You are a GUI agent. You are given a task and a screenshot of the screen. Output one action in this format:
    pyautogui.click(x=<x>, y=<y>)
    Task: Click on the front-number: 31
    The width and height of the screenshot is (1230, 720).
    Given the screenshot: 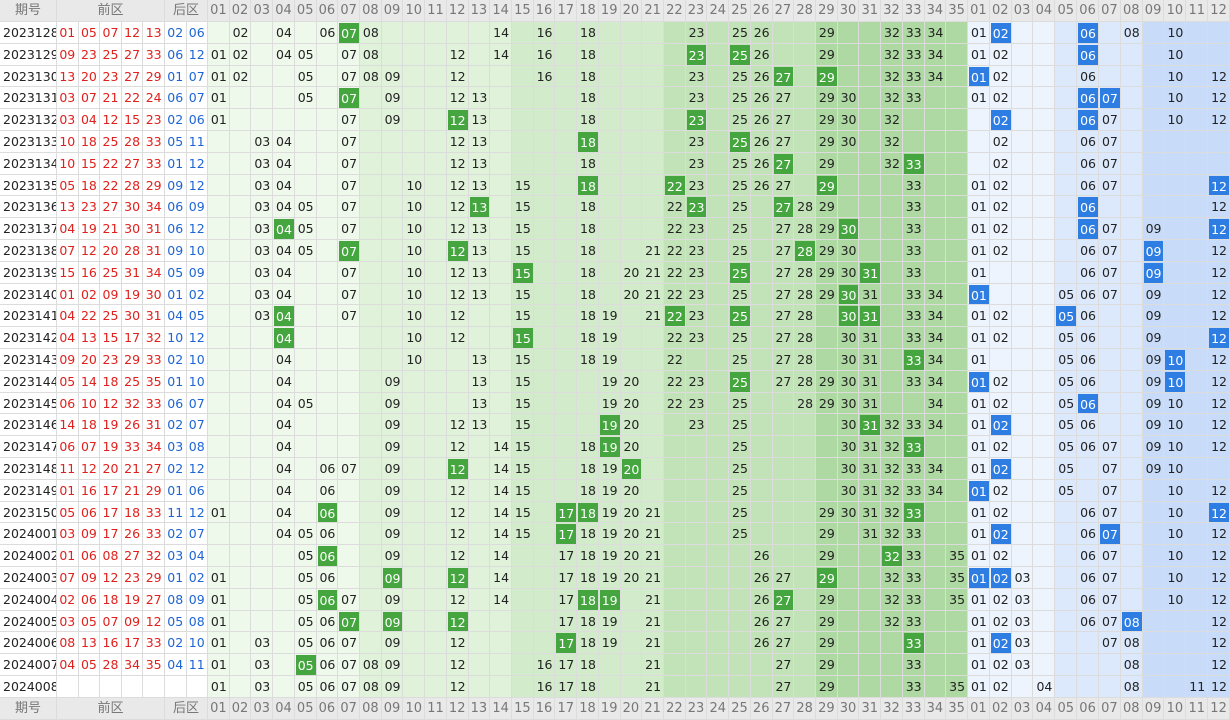 What is the action you would take?
    pyautogui.click(x=132, y=272)
    